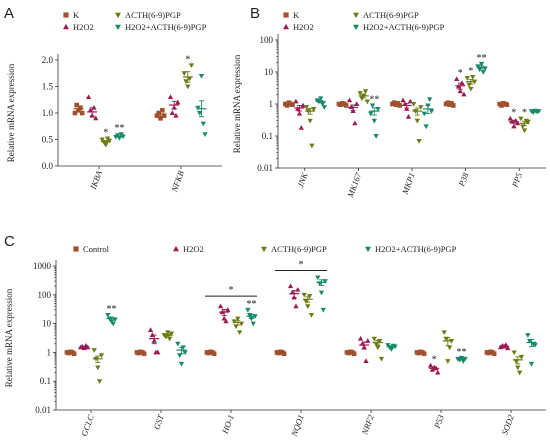 The image size is (550, 448). I want to click on series-h2o2, so click(133, 107).